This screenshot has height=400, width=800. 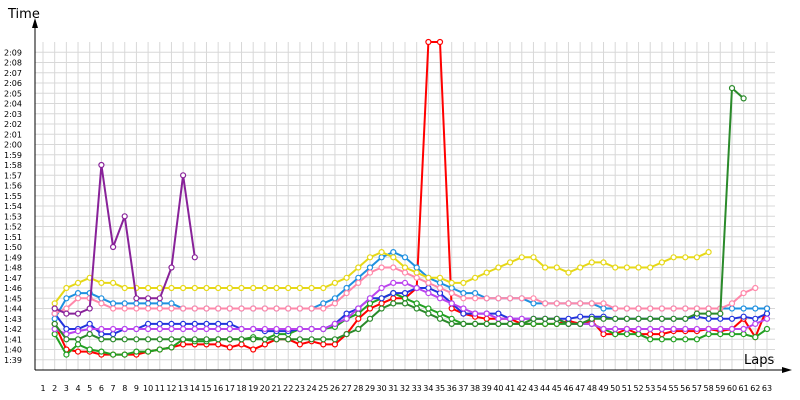 What do you see at coordinates (265, 388) in the screenshot?
I see `x-tick-label: 20` at bounding box center [265, 388].